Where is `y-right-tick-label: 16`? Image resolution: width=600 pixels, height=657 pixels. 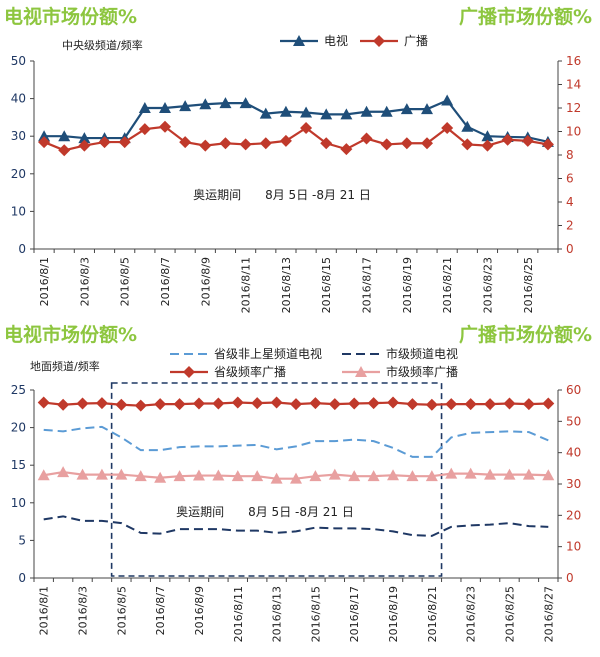
y-right-tick-label: 16 is located at coordinates (573, 61).